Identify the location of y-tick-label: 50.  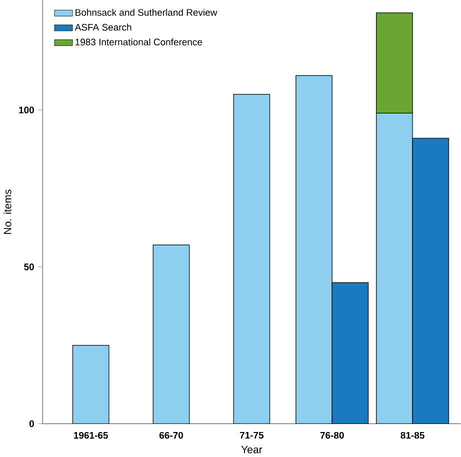
(29, 267).